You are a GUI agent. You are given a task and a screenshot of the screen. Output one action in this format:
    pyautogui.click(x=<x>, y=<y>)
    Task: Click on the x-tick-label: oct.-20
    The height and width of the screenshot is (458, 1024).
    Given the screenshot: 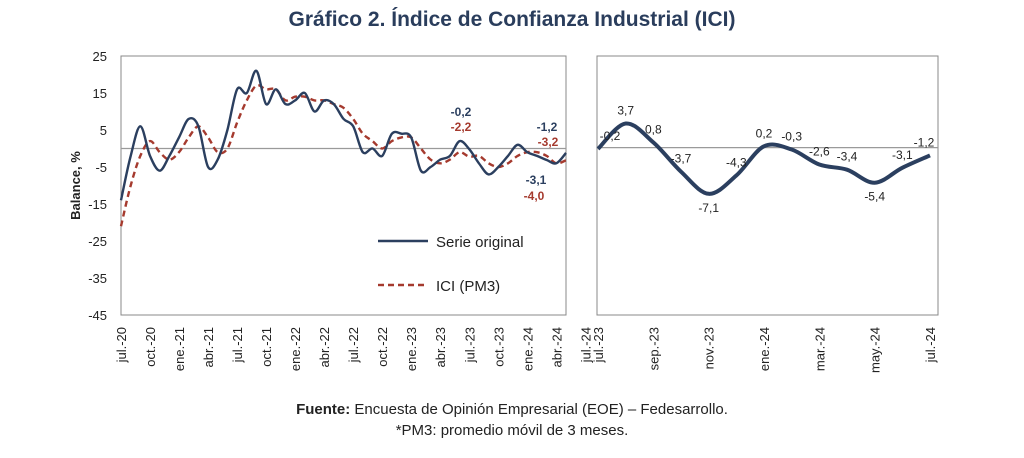 What is the action you would take?
    pyautogui.click(x=150, y=347)
    